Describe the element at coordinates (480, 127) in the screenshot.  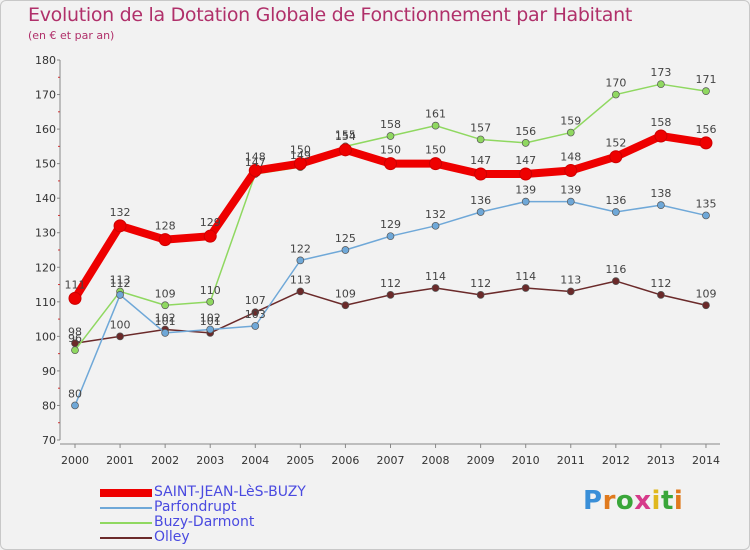
I see `data-label: 157` at that location.